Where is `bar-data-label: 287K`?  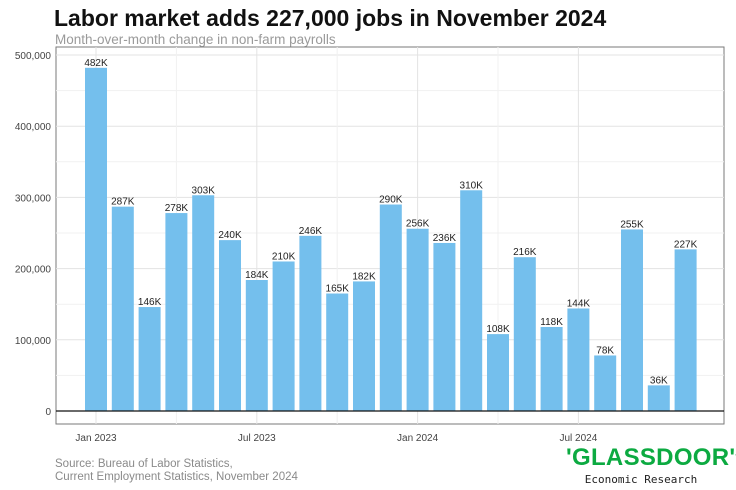
bar-data-label: 287K is located at coordinates (123, 202).